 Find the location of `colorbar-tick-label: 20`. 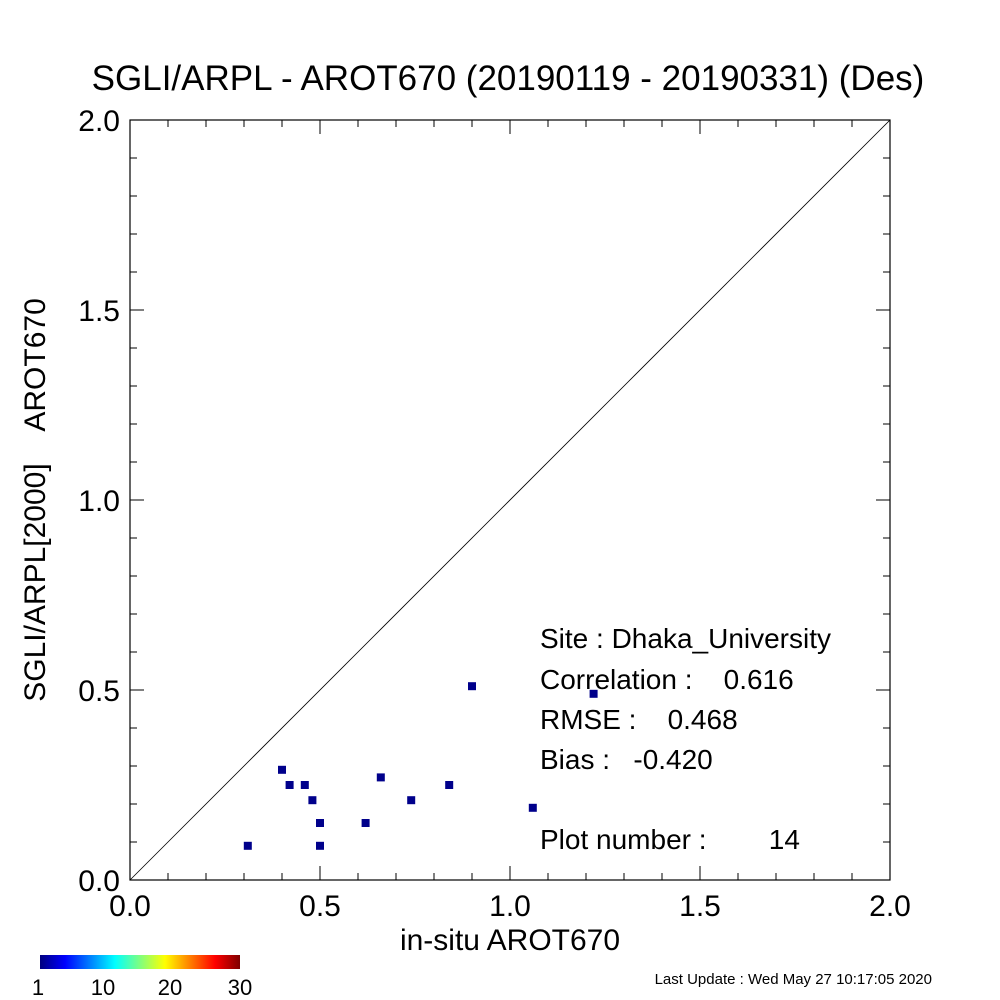

colorbar-tick-label: 20 is located at coordinates (170, 987).